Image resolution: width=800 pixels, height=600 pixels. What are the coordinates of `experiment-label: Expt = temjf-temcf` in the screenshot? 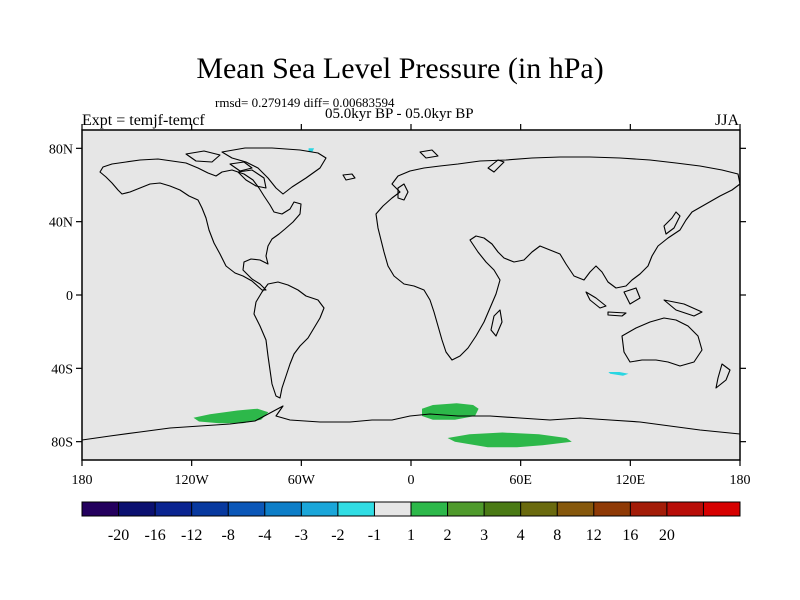 It's located at (143, 120).